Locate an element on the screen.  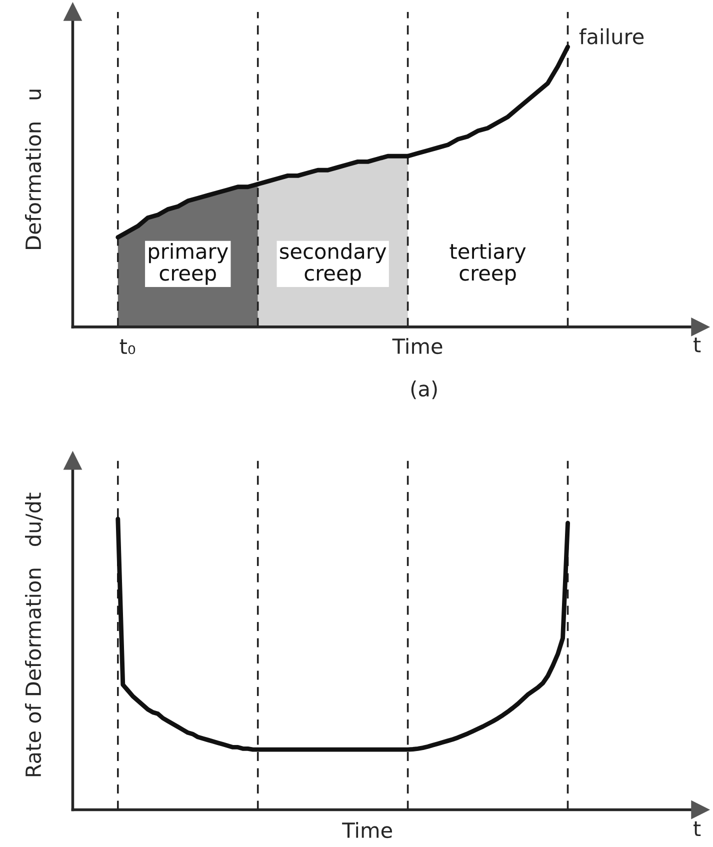
annotation: tertiary creep is located at coordinates (488, 263).